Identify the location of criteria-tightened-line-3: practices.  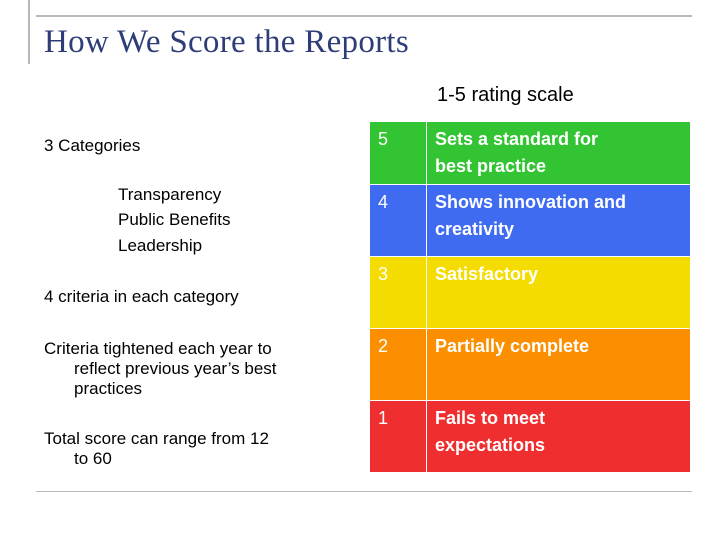
(108, 388).